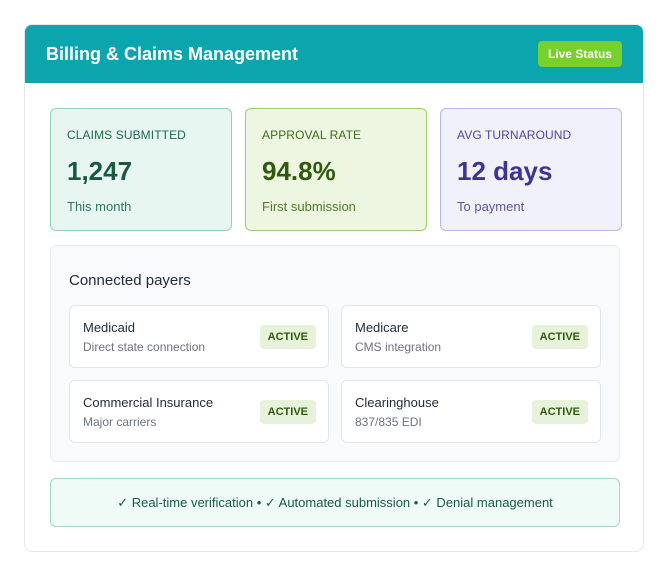 Image resolution: width=668 pixels, height=576 pixels. Describe the element at coordinates (312, 135) in the screenshot. I see `stat-label: APPROVAL RATE` at that location.